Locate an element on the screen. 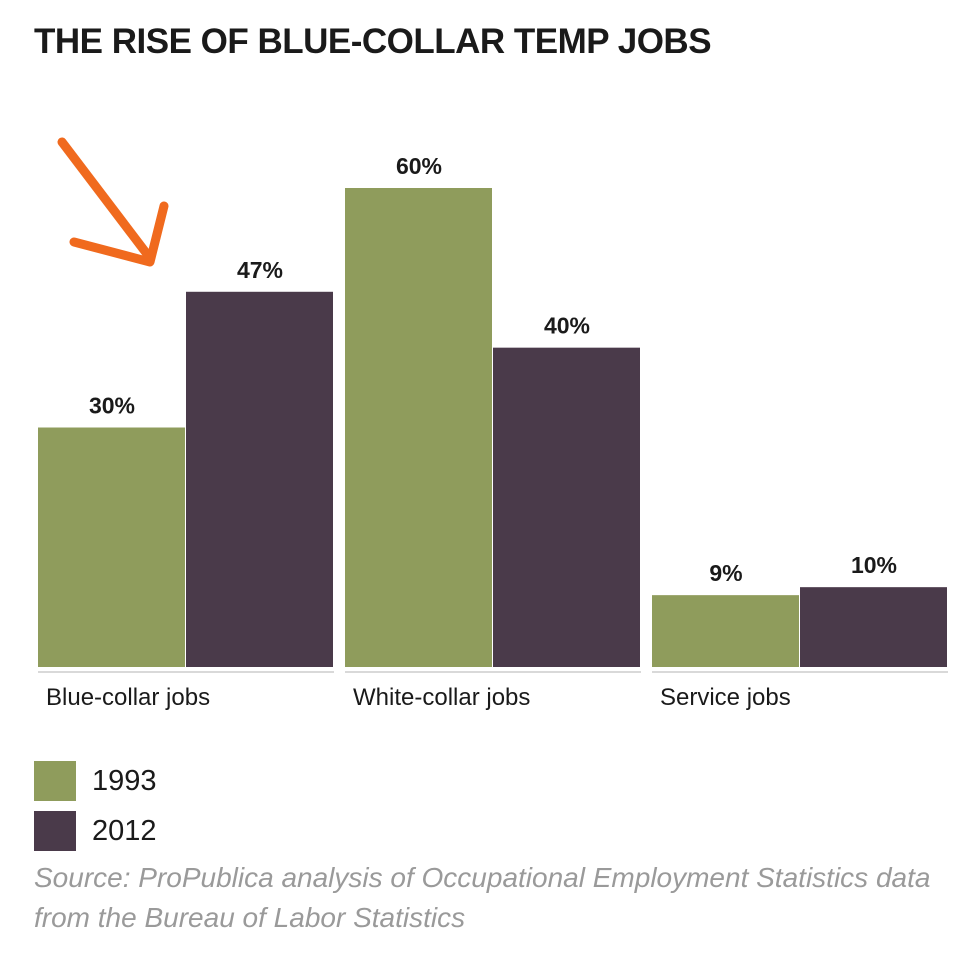  category-label-2: Service jobs is located at coordinates (725, 697).